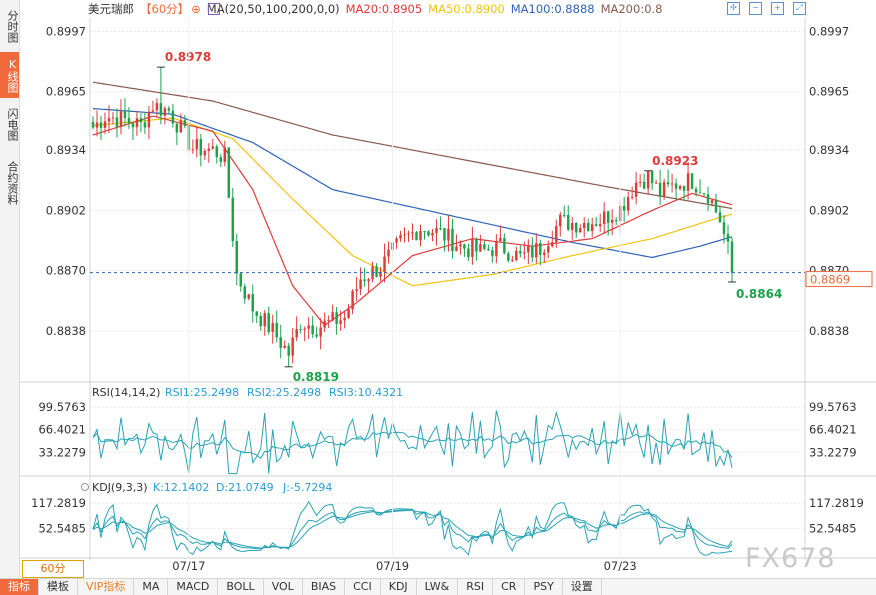 This screenshot has width=876, height=595. What do you see at coordinates (284, 392) in the screenshot?
I see `rsi2-value: RSI2:25.2498` at bounding box center [284, 392].